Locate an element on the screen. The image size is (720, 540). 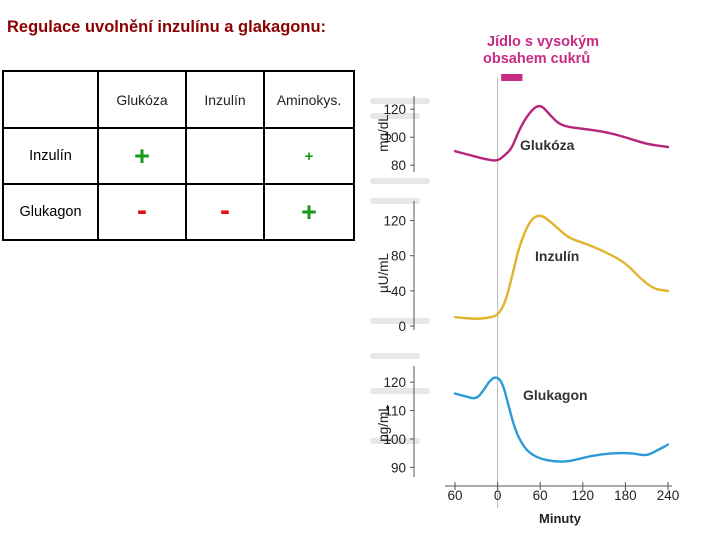
meal-annotation-line2: obsahem cukrů is located at coordinates (536, 59).